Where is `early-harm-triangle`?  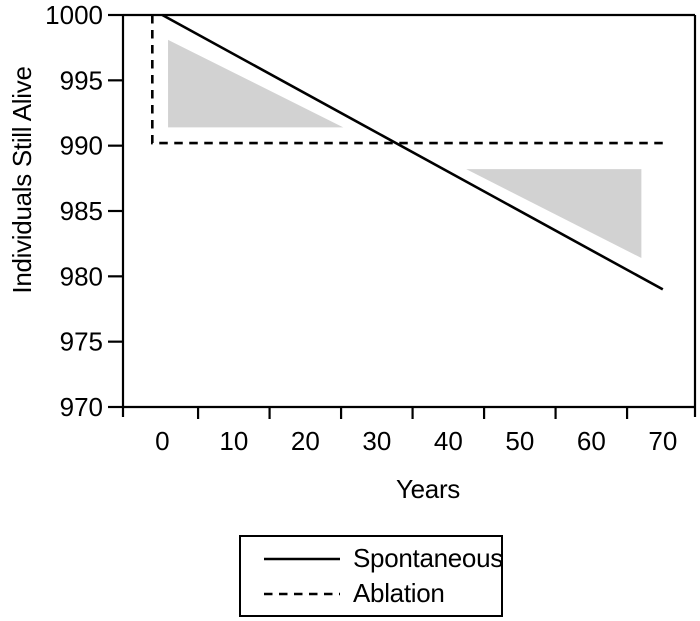
early-harm-triangle is located at coordinates (256, 83).